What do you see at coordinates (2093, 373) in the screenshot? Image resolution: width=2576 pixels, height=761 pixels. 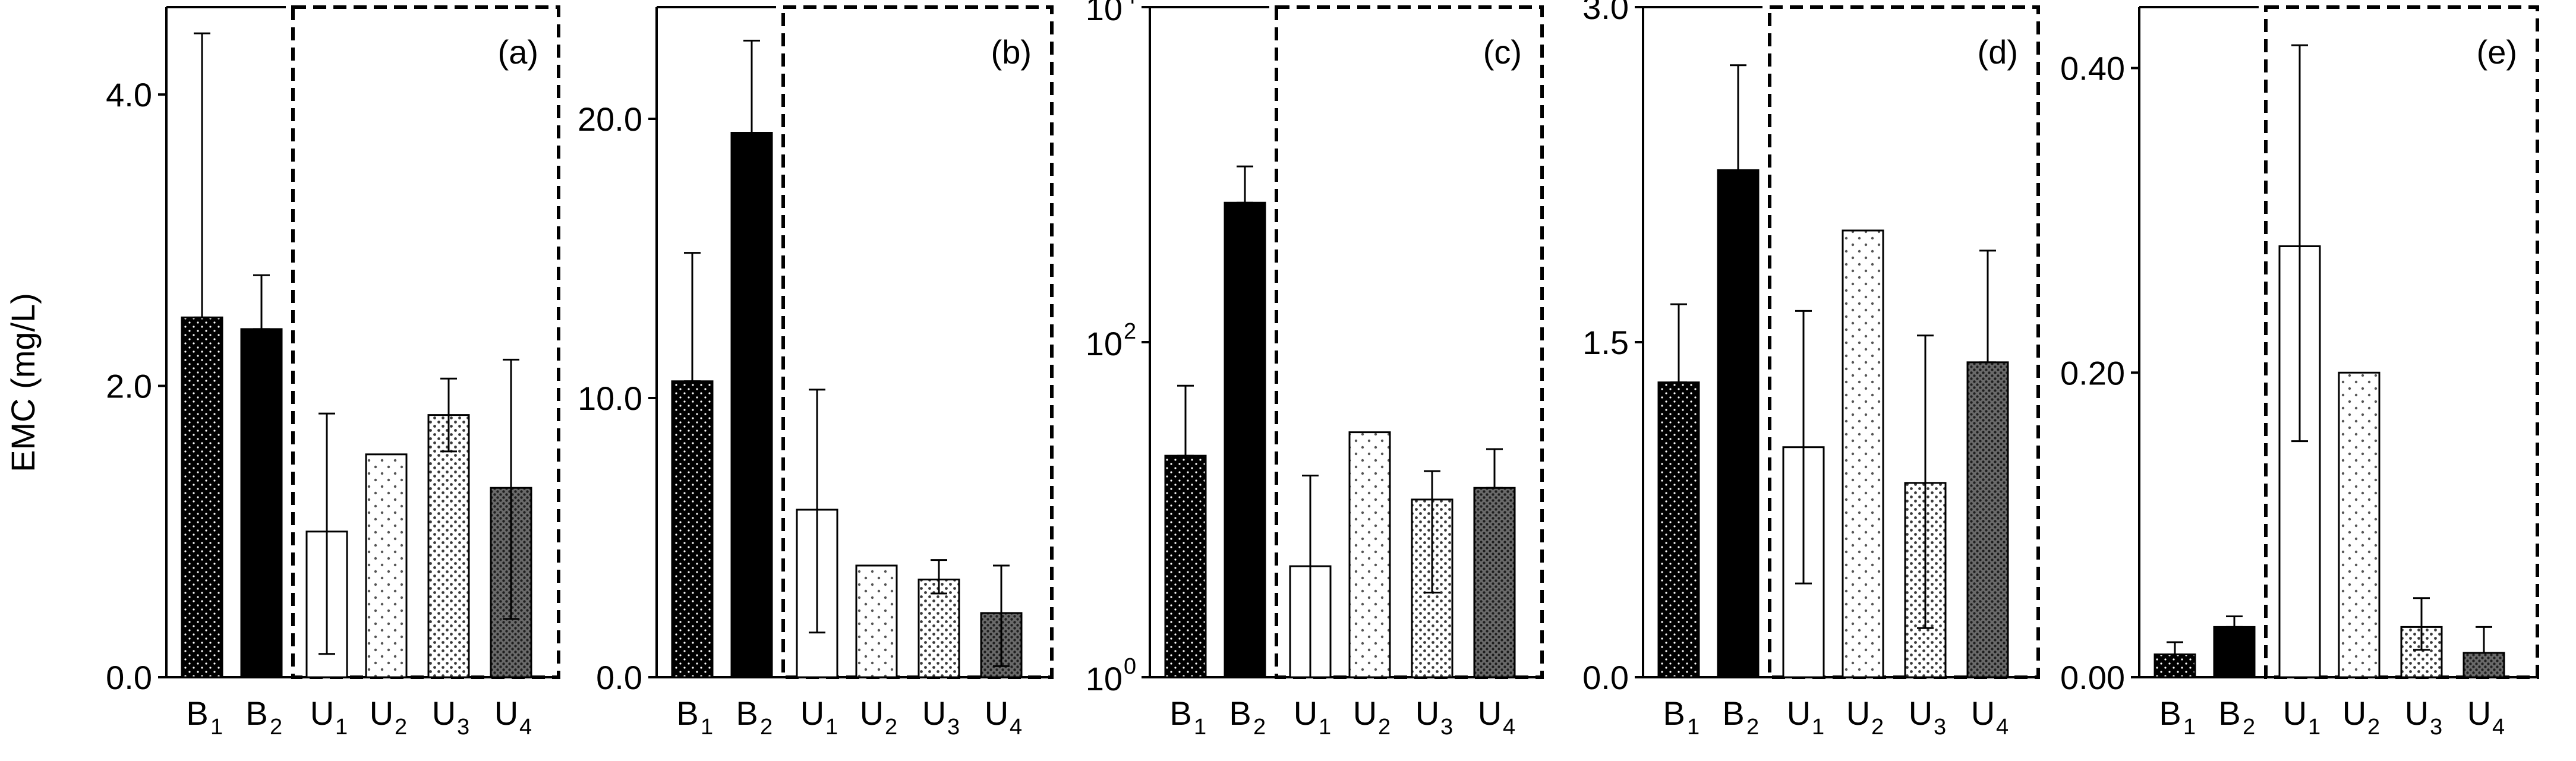 I see `y-tick-label: 0.20` at bounding box center [2093, 373].